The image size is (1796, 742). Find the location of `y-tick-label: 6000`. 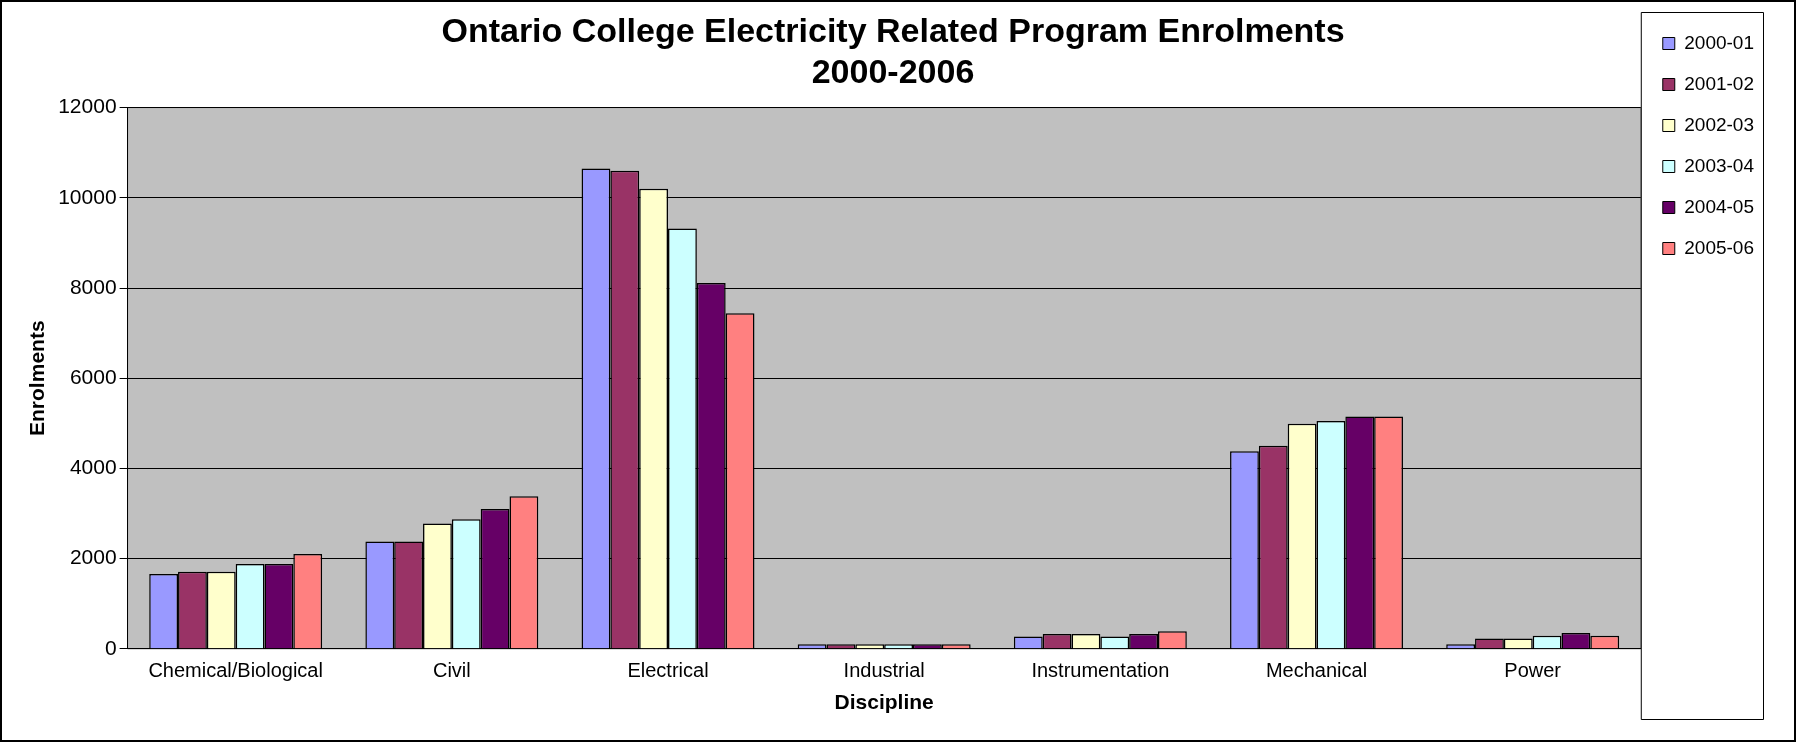

y-tick-label: 6000 is located at coordinates (93, 376).